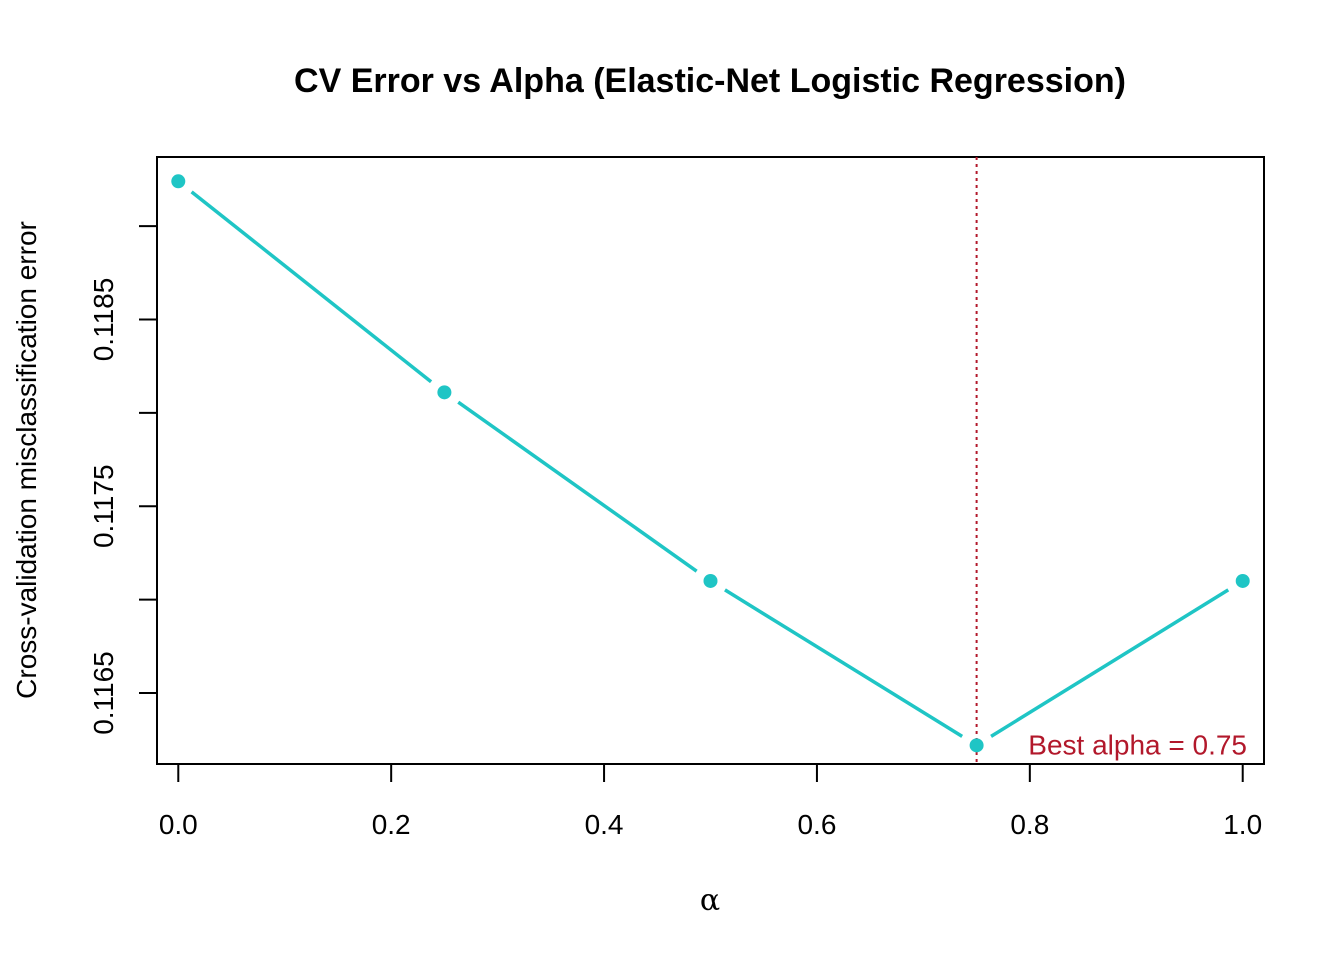 The width and height of the screenshot is (1344, 960). I want to click on x-axis-title: α, so click(710, 900).